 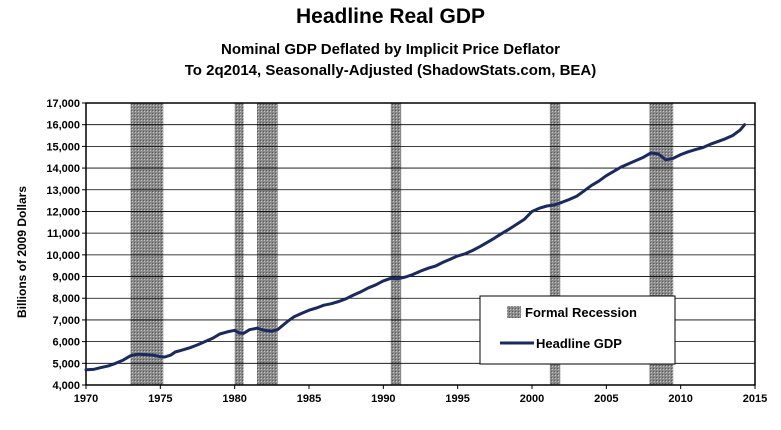 What do you see at coordinates (63, 147) in the screenshot?
I see `y-tick-label: 15,000` at bounding box center [63, 147].